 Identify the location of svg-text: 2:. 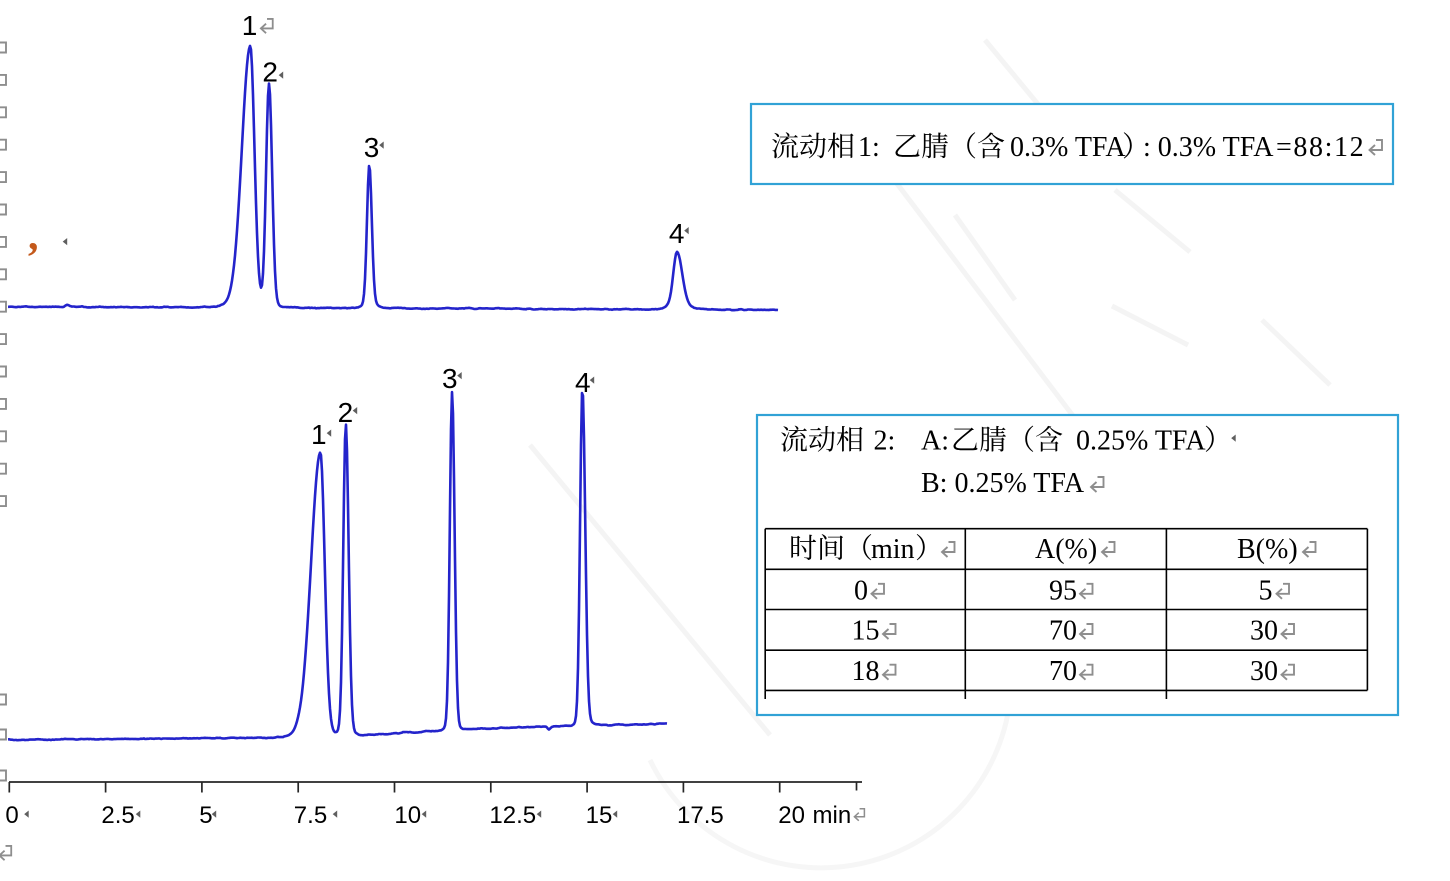
(885, 440).